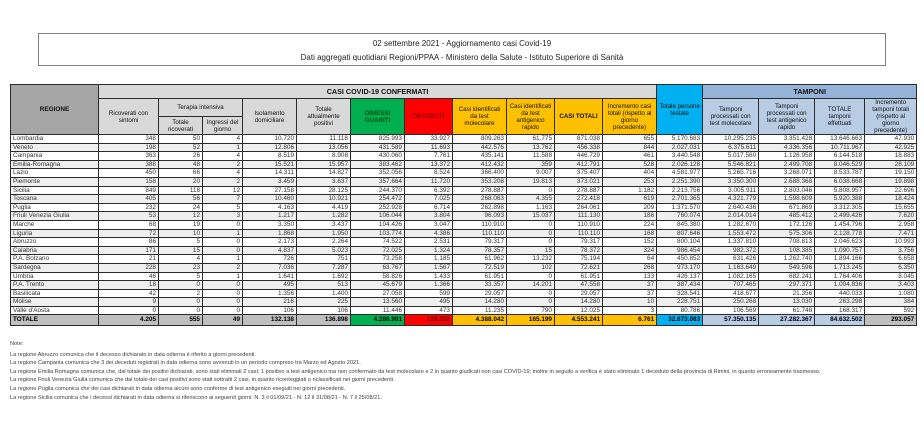  Describe the element at coordinates (222, 190) in the screenshot. I see `value-cell: 12` at that location.